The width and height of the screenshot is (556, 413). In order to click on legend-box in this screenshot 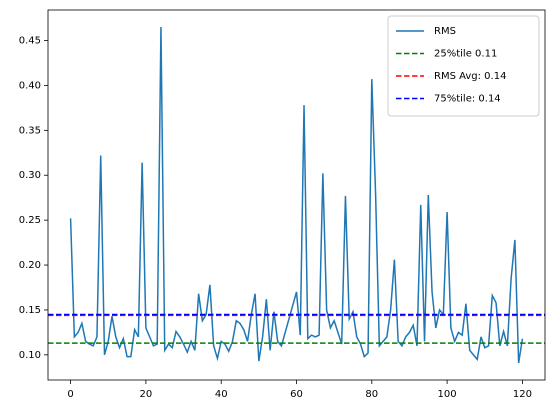, I will do `click(463, 66)`.